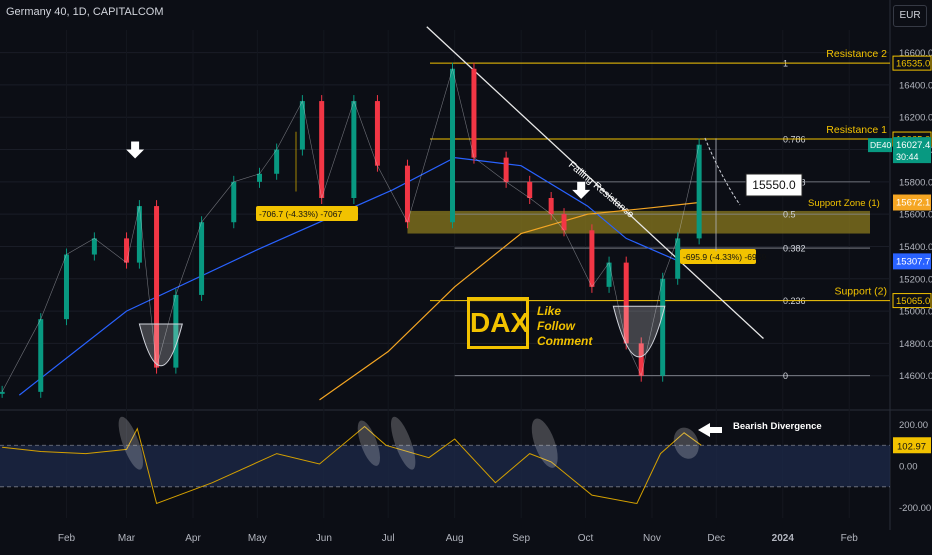 This screenshot has height=555, width=932. I want to click on symbol-tag: DE40, so click(881, 145).